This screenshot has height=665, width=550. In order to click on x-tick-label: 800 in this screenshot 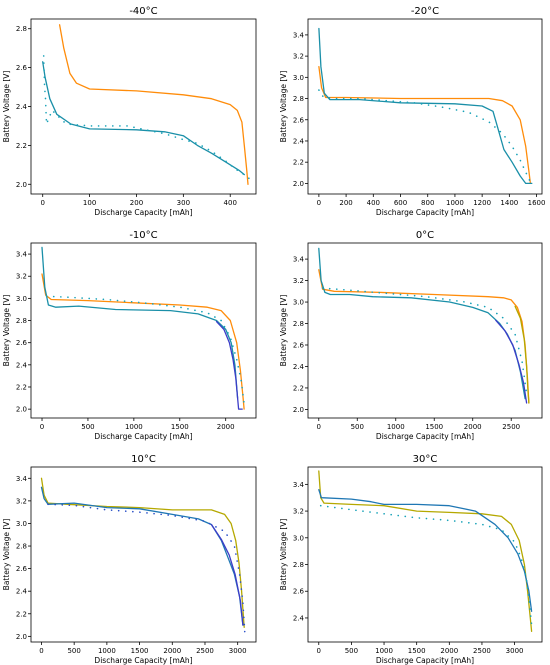, I will do `click(427, 203)`.